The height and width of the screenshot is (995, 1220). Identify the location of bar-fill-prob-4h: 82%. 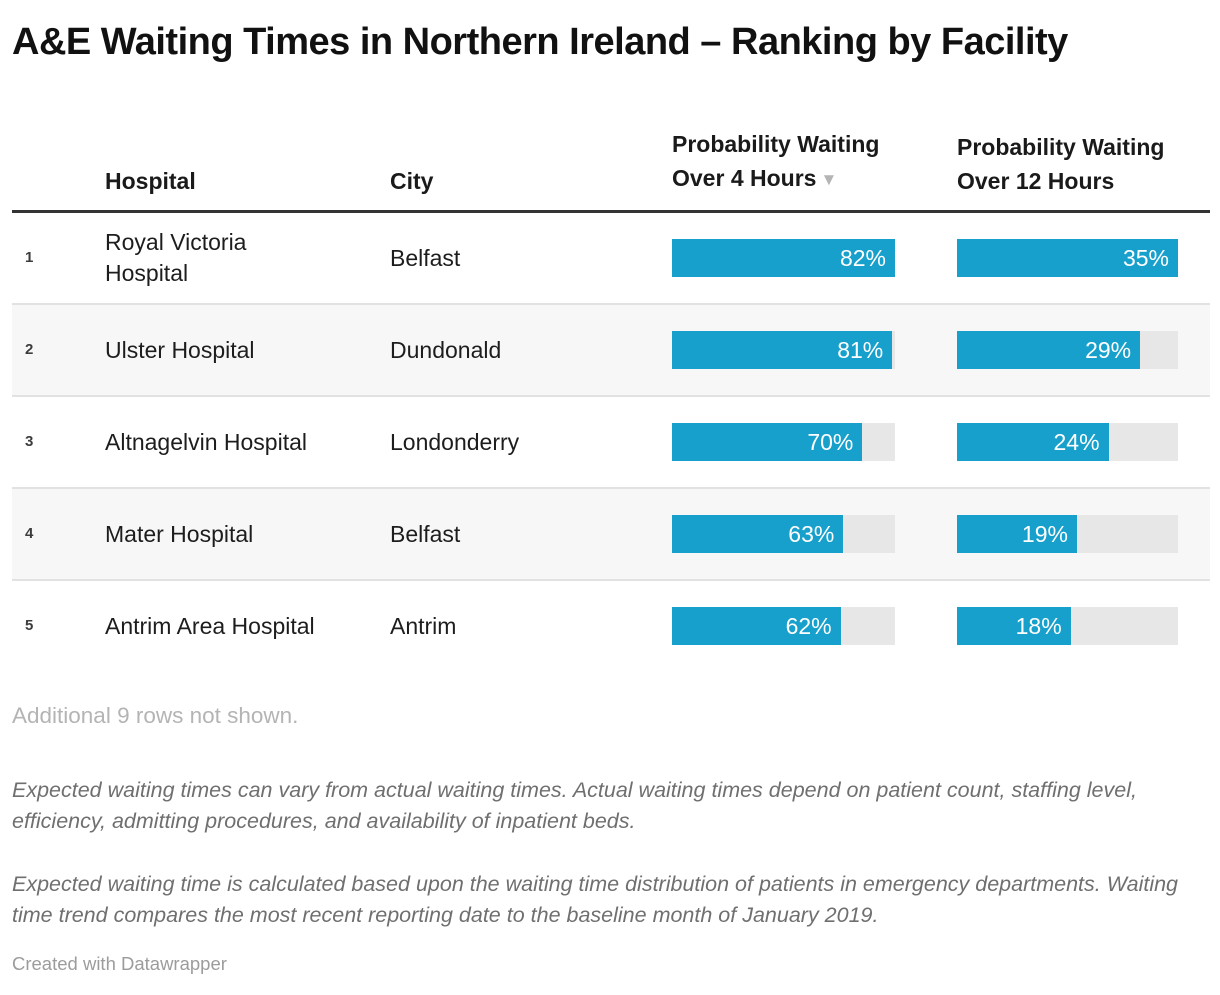
(783, 257).